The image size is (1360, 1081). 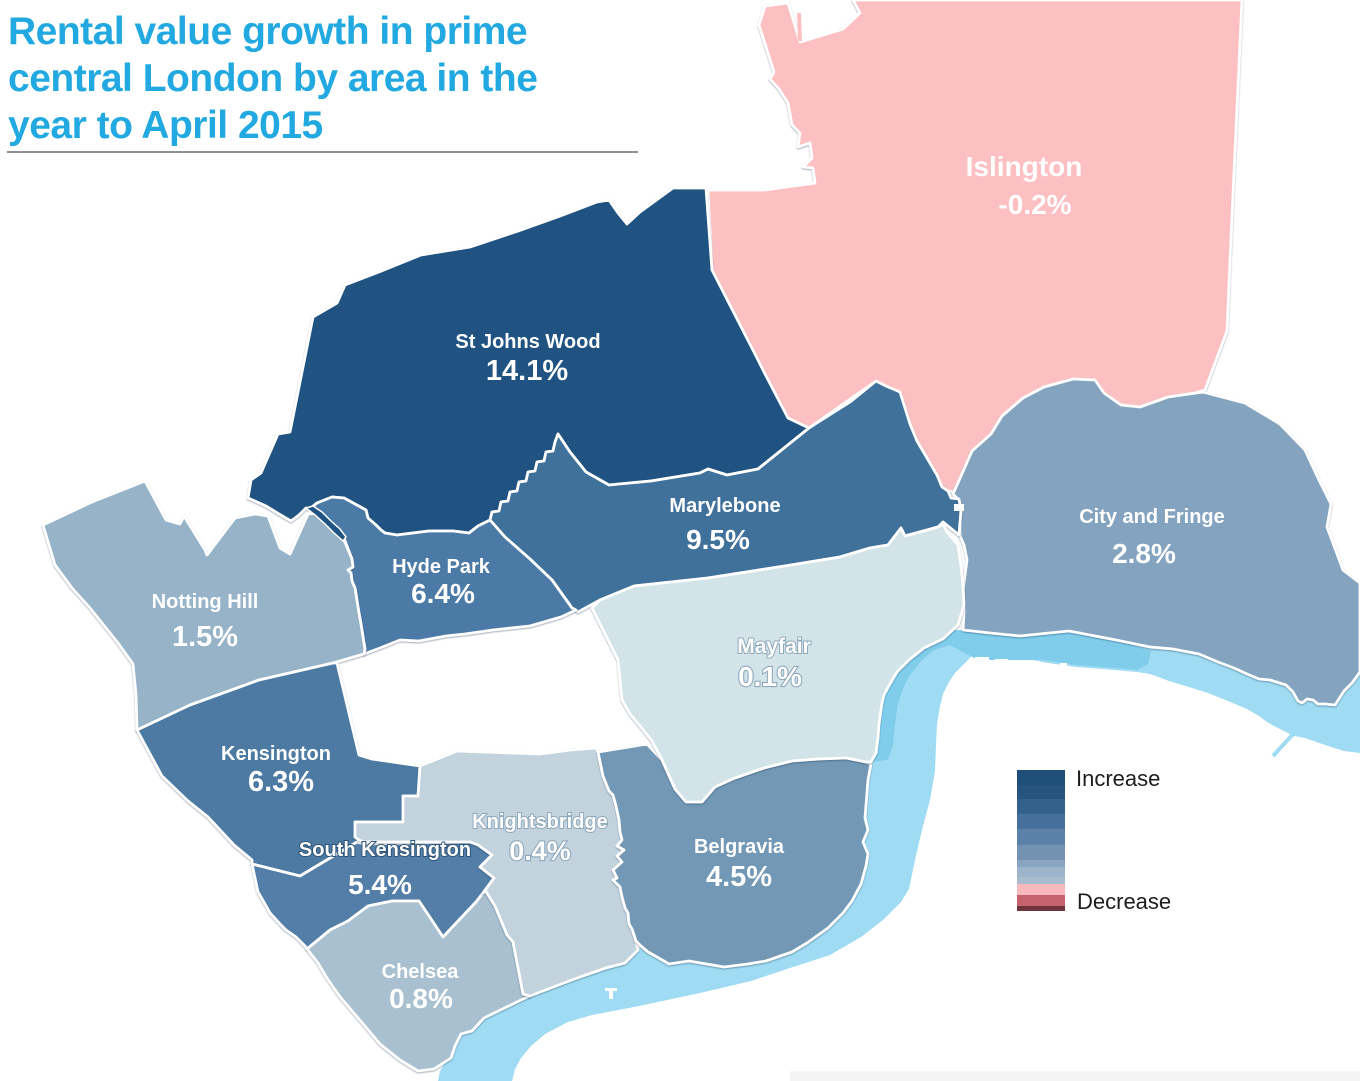 I want to click on svg-text: Knightsbridge, so click(x=540, y=822).